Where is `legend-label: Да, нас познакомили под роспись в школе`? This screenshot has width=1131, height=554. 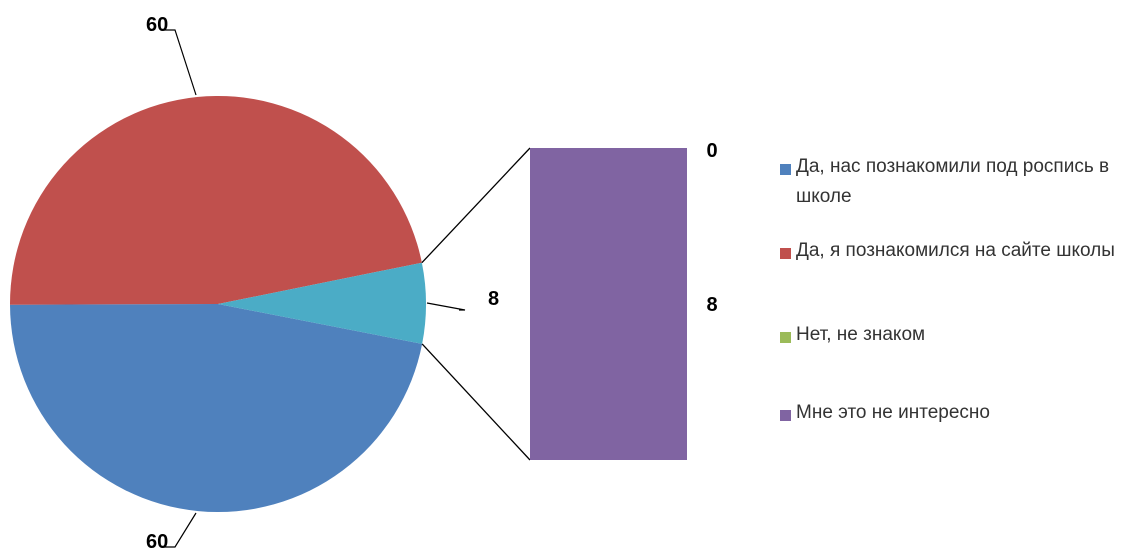 legend-label: Да, нас познакомили под роспись в школе is located at coordinates (953, 181).